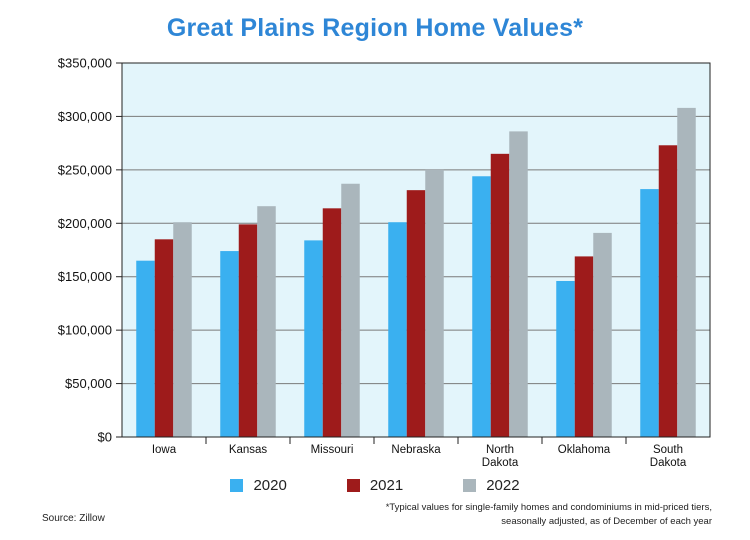  Describe the element at coordinates (668, 456) in the screenshot. I see `x-tick-label: South Dakota` at that location.